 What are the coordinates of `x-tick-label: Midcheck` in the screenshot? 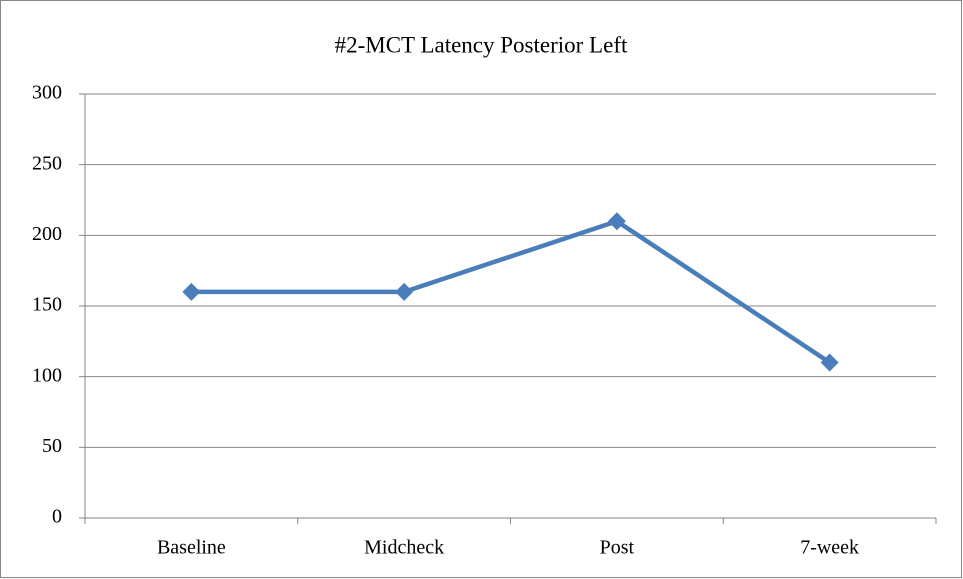 It's located at (404, 548).